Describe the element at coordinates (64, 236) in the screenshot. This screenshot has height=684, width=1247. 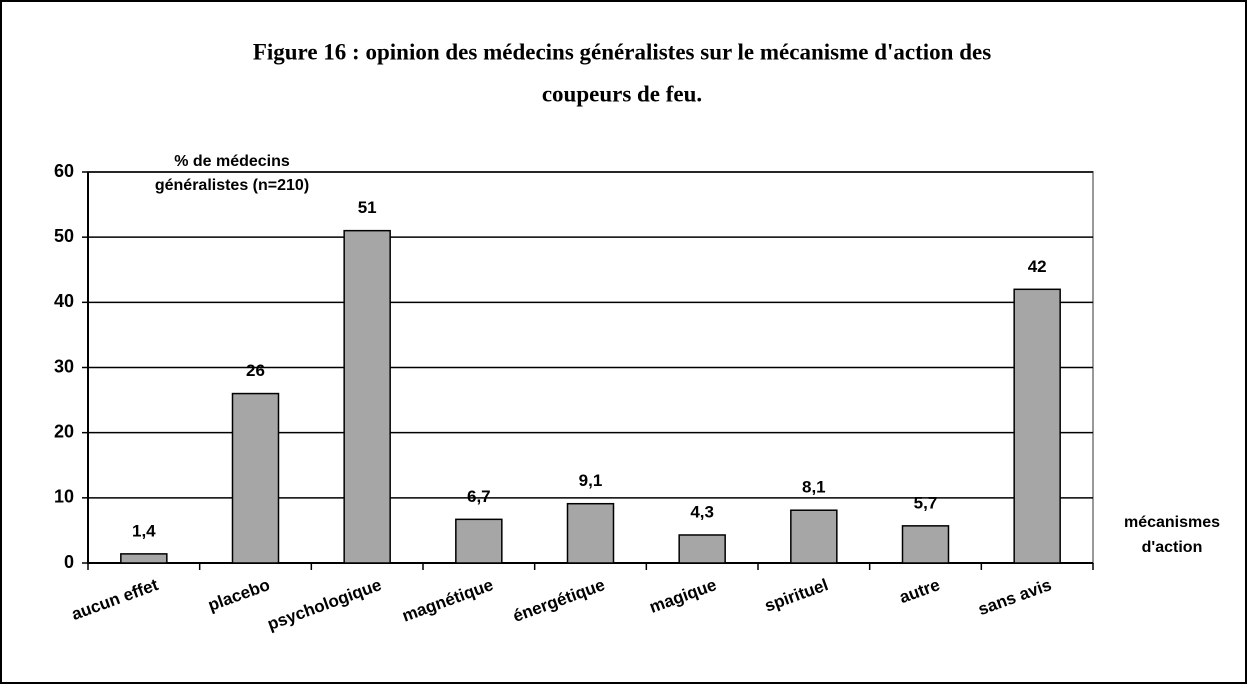
I see `y-tick-label: 50` at that location.